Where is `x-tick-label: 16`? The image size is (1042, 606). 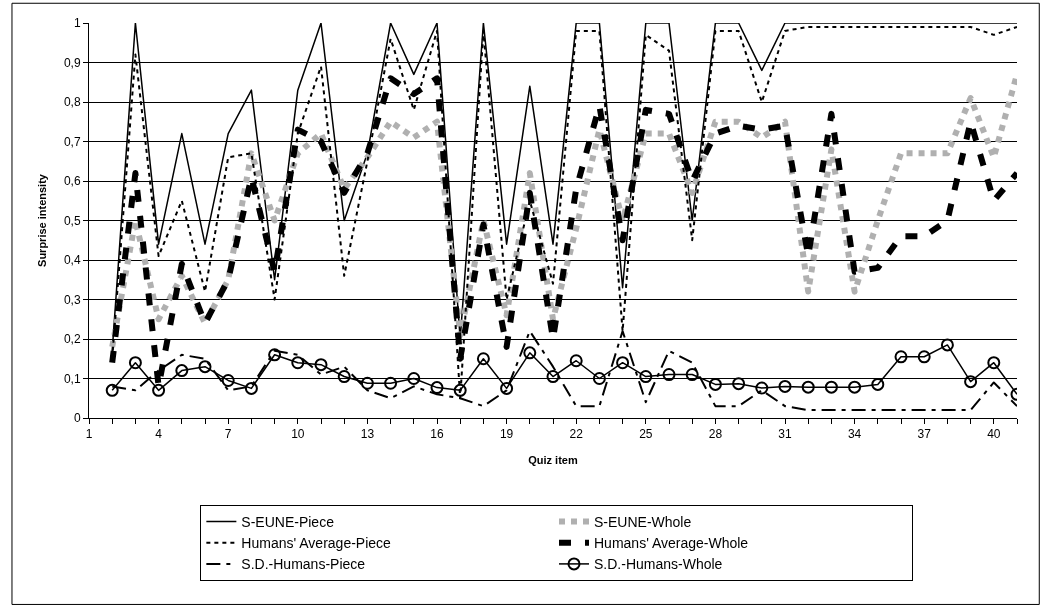
x-tick-label: 16 is located at coordinates (437, 434).